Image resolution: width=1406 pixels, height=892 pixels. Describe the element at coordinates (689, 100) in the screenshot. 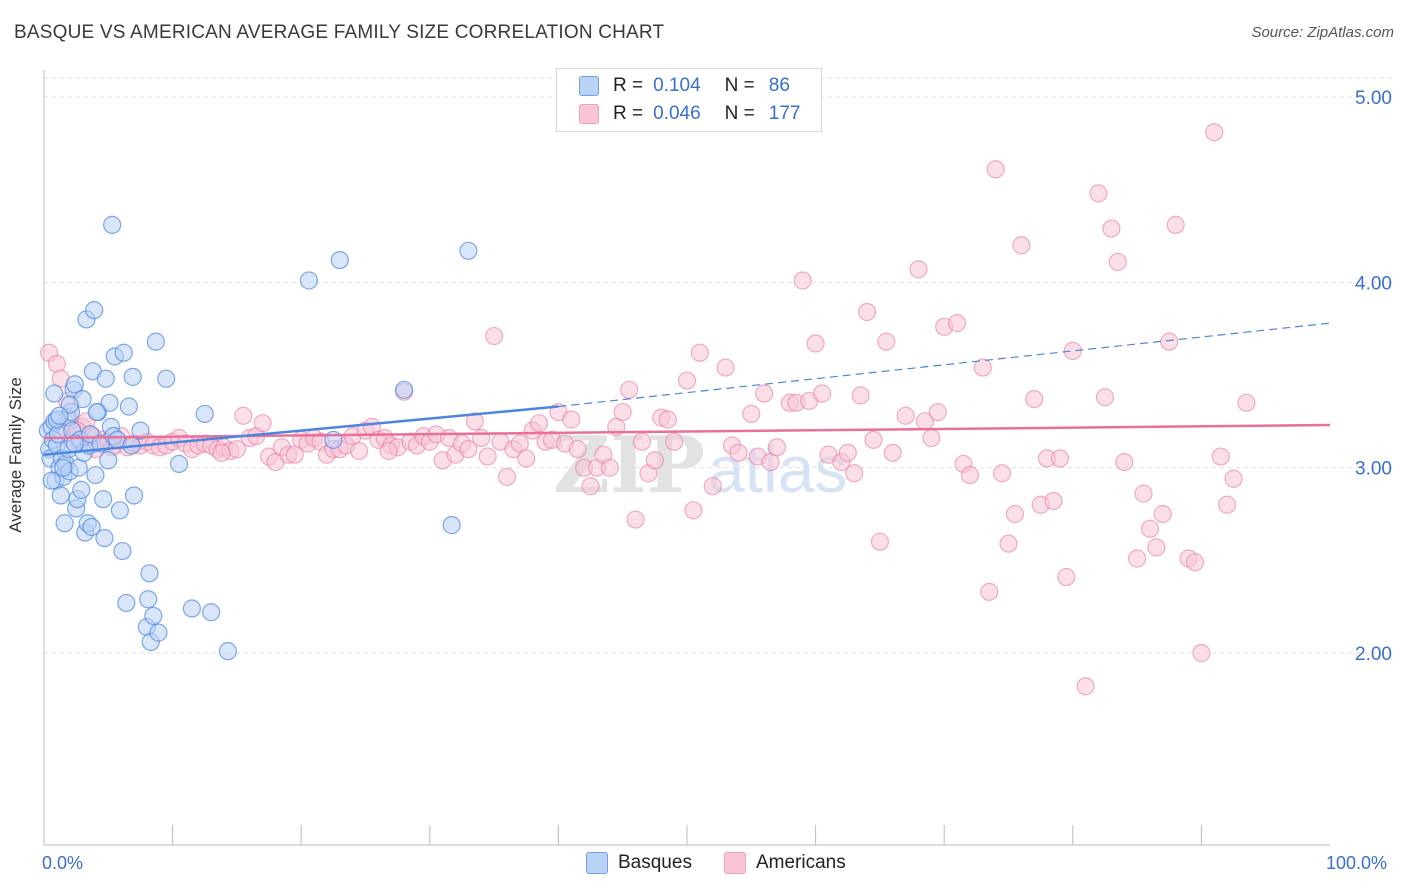

I see `correlation-legend: R = 0.104 N = 86 R = 0.046 N = 177` at that location.